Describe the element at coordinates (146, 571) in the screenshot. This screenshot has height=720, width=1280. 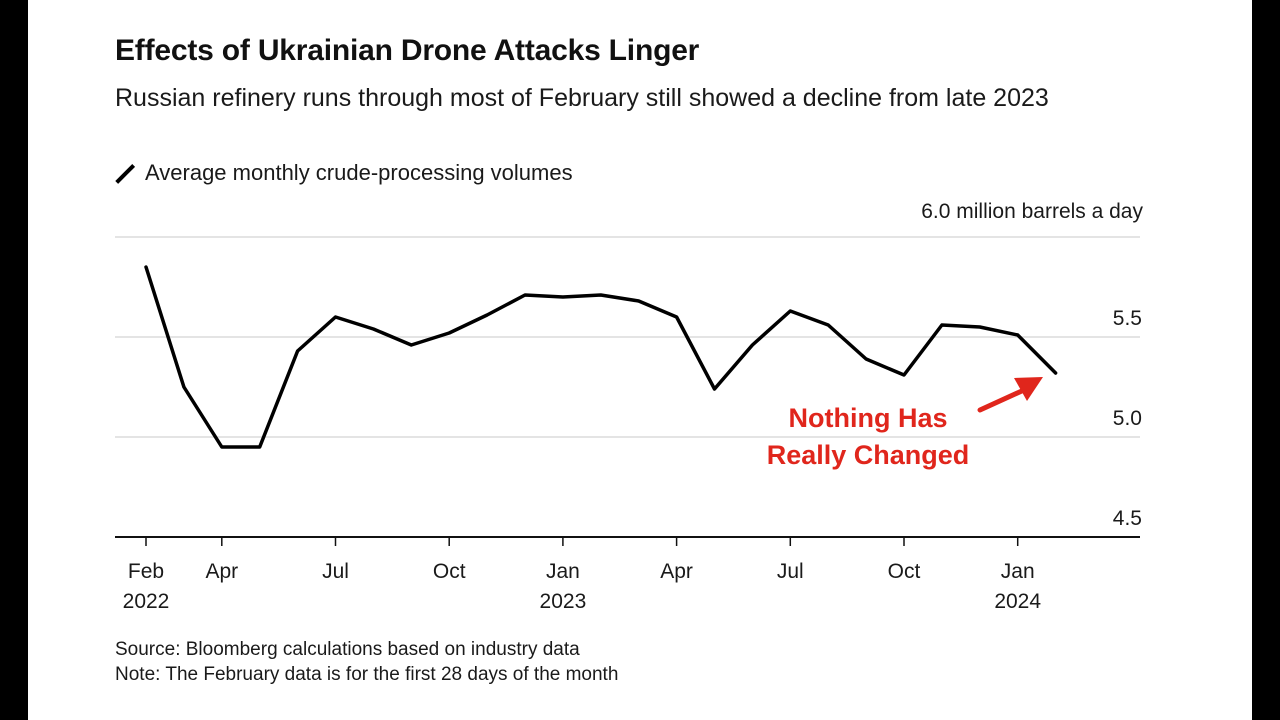
I see `x-tick-label: Feb` at that location.